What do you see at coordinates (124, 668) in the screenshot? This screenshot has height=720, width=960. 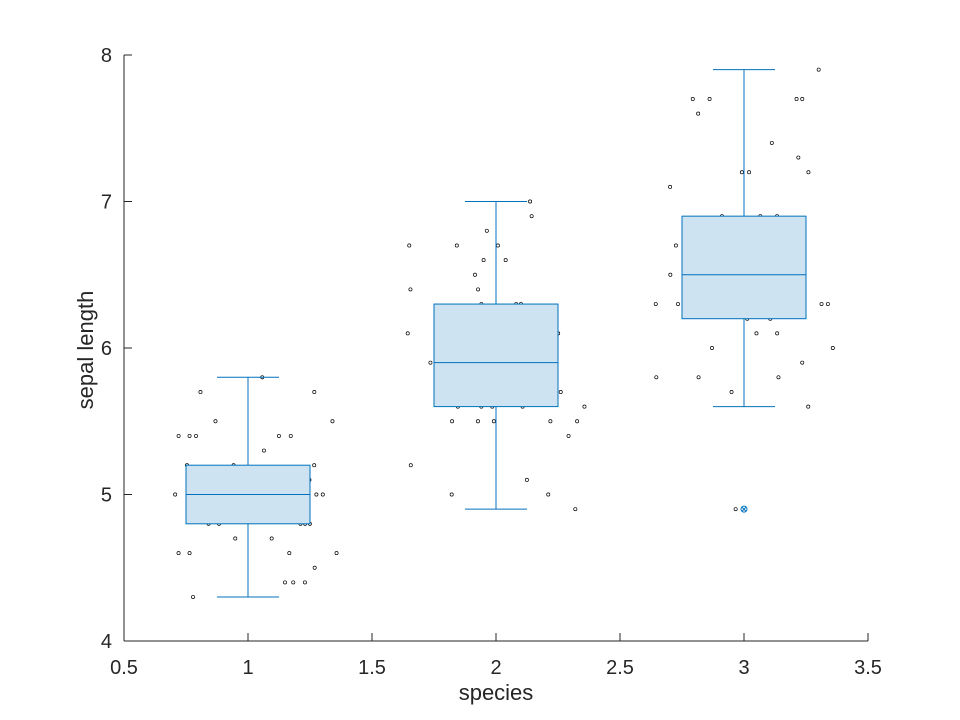 I see `x-tick-label: 0.5` at bounding box center [124, 668].